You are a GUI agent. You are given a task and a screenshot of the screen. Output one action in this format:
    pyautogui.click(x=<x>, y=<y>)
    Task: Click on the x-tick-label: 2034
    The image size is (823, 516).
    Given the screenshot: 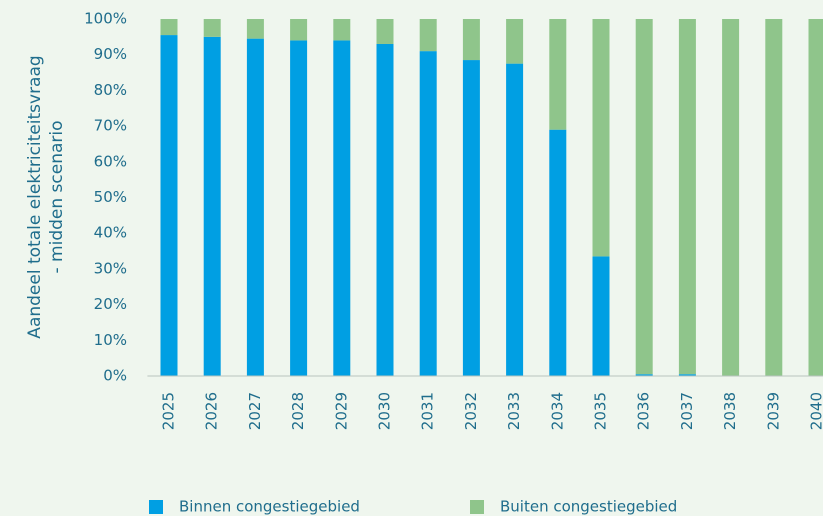 What is the action you would take?
    pyautogui.click(x=557, y=411)
    